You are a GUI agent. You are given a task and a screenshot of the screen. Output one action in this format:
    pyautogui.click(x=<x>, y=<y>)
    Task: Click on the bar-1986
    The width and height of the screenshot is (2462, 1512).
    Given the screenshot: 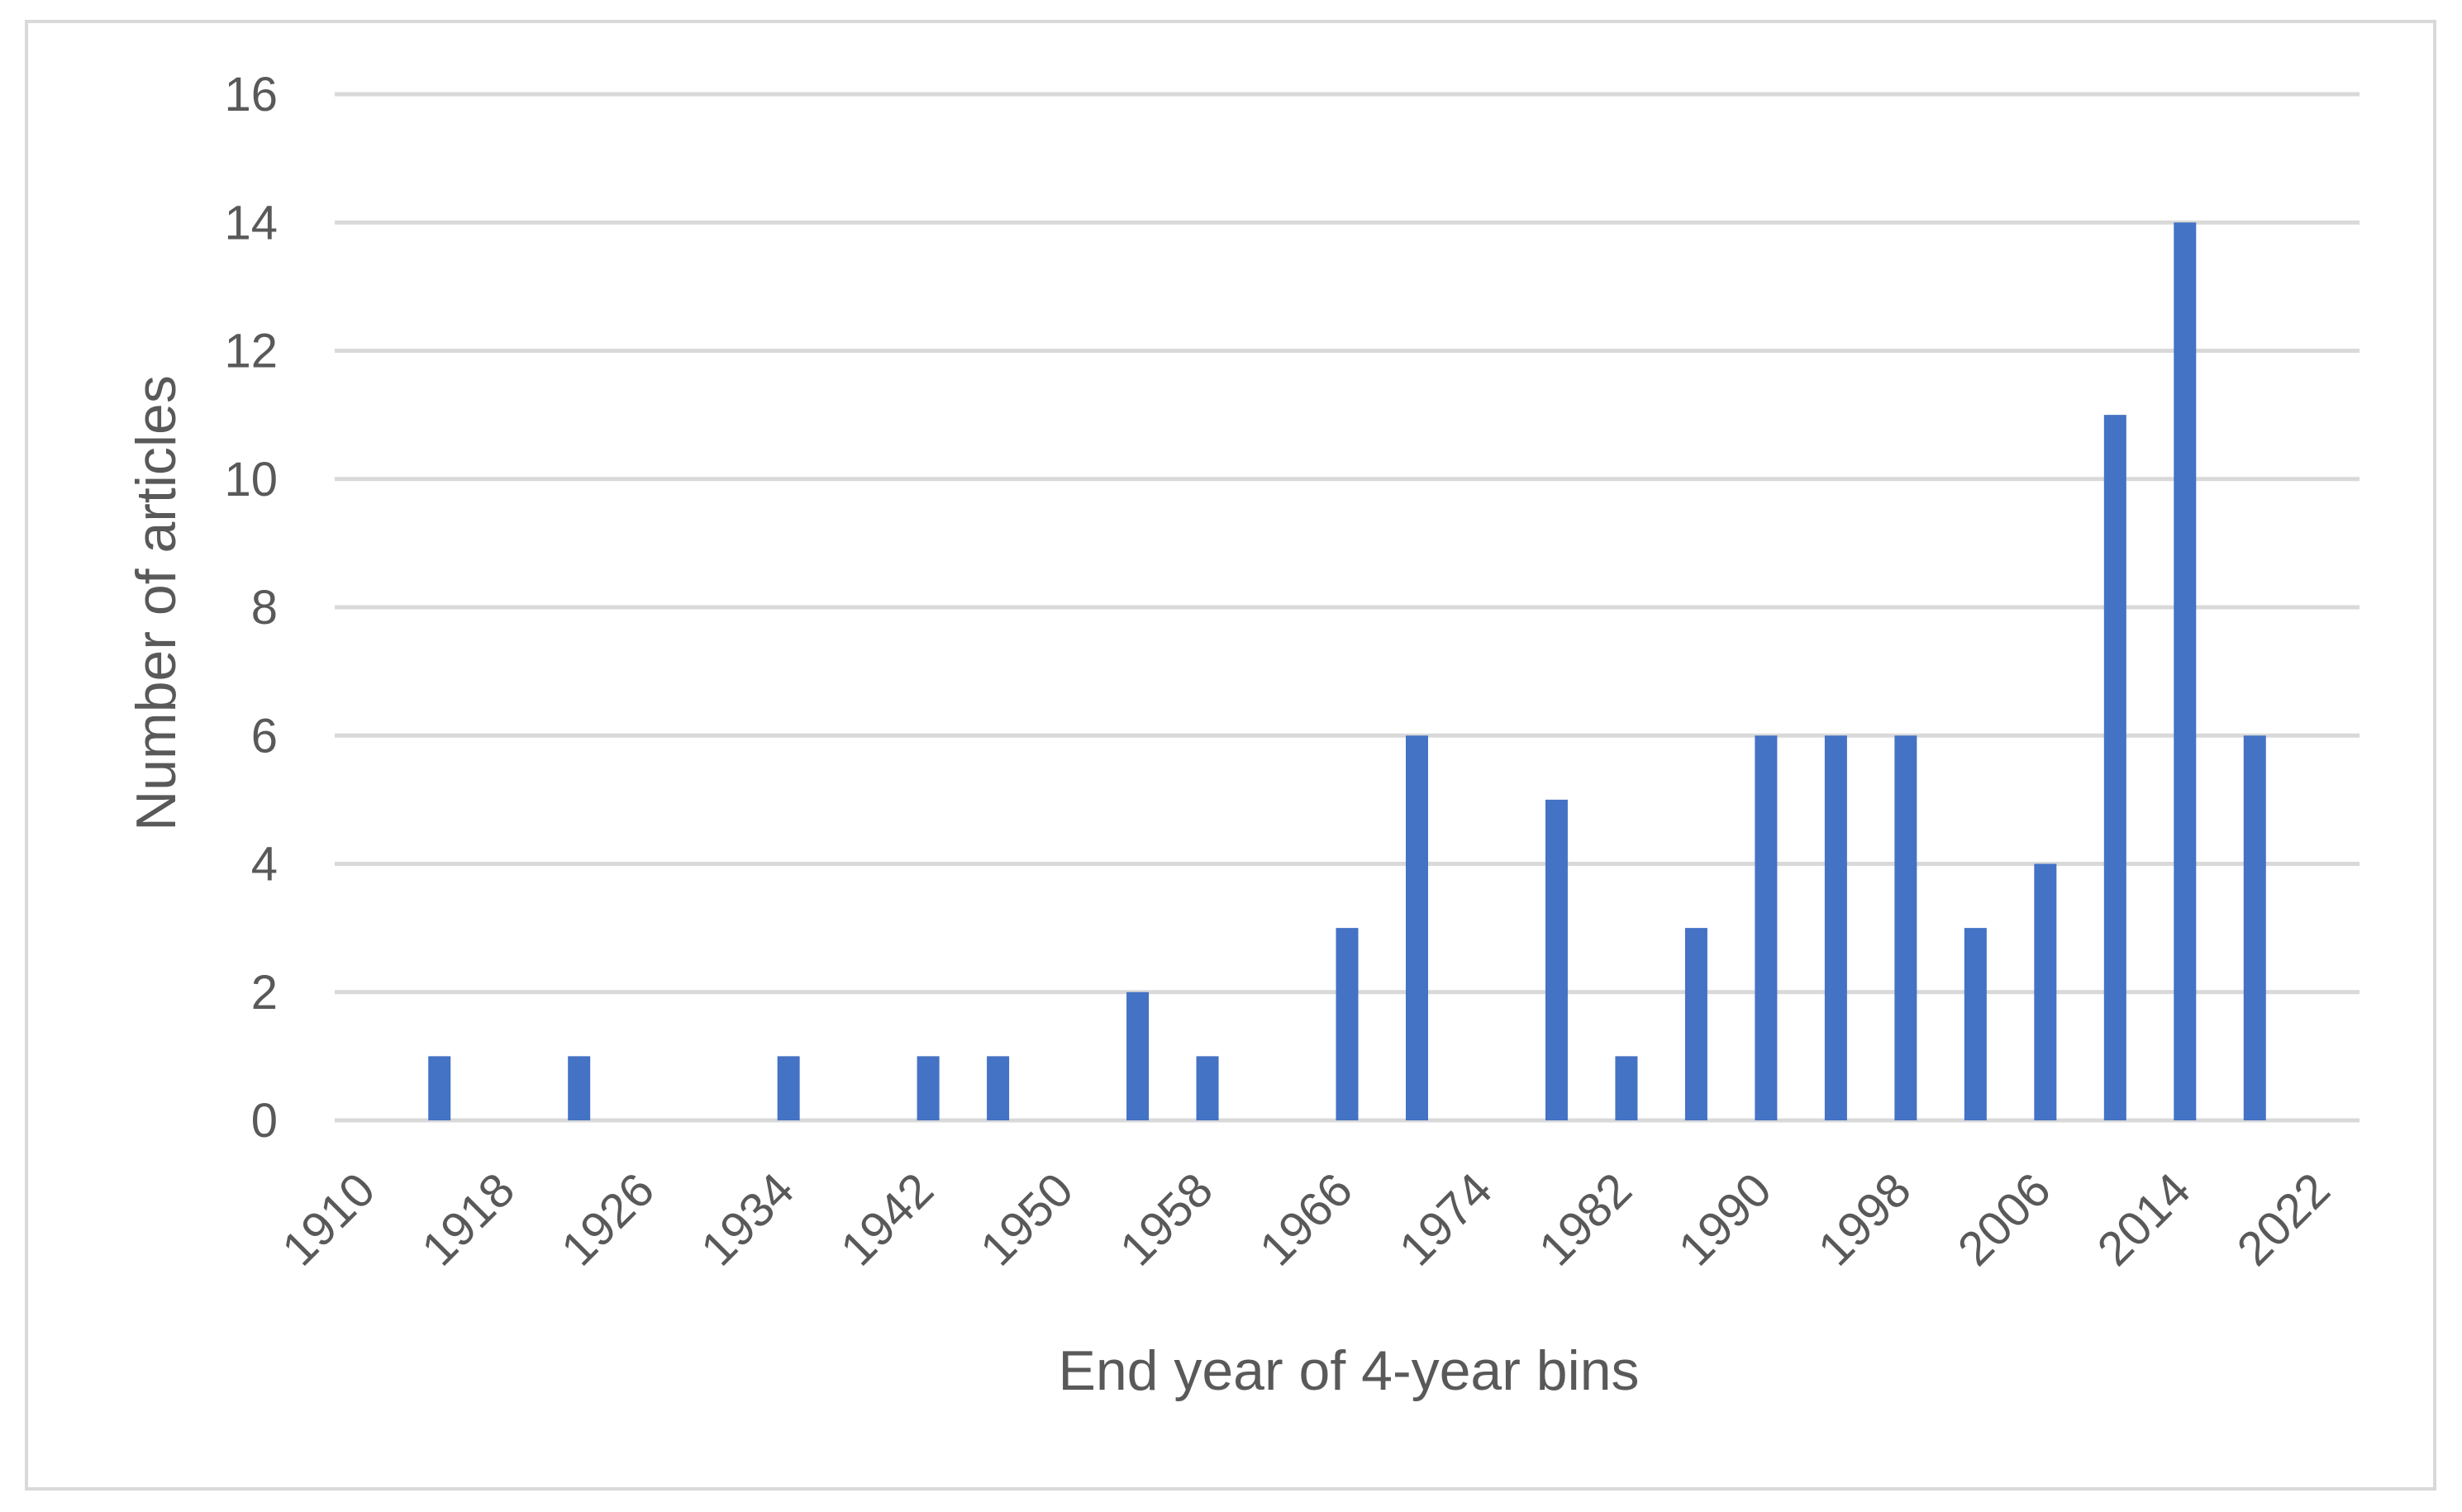 What is the action you would take?
    pyautogui.click(x=1695, y=1024)
    